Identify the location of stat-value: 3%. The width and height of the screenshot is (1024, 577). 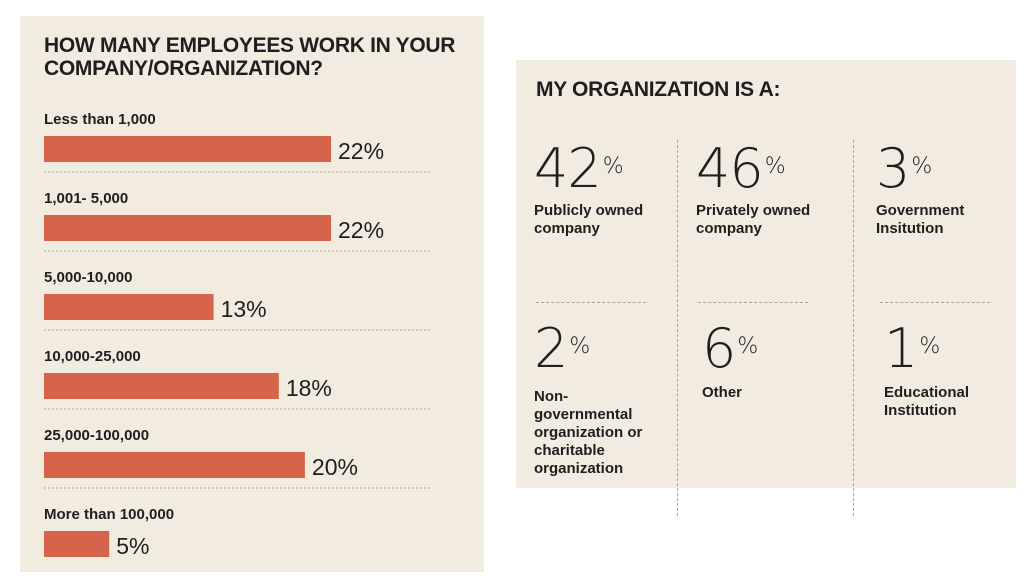
(904, 168).